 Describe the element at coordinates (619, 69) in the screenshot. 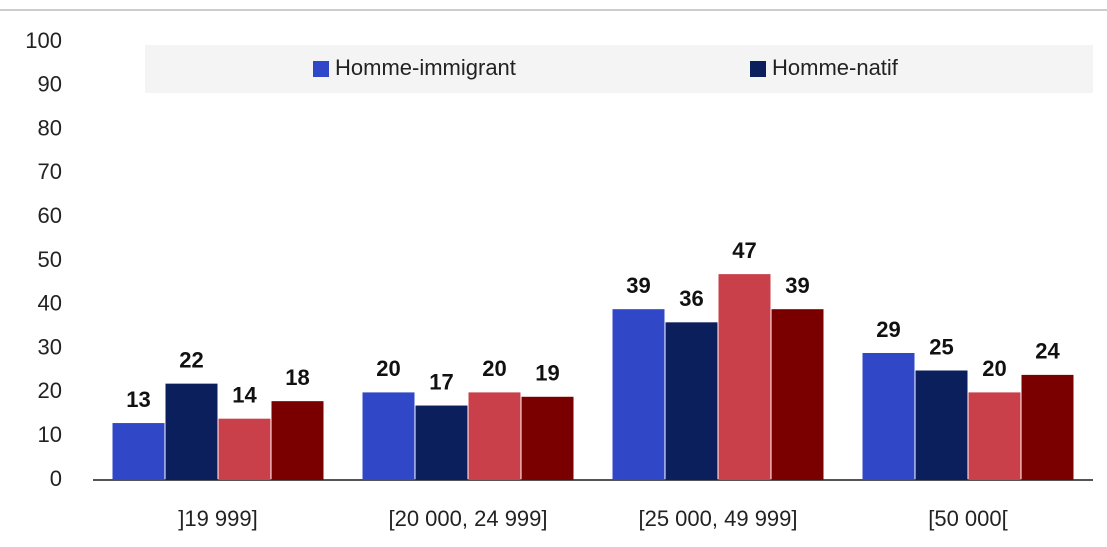

I see `legend-box` at that location.